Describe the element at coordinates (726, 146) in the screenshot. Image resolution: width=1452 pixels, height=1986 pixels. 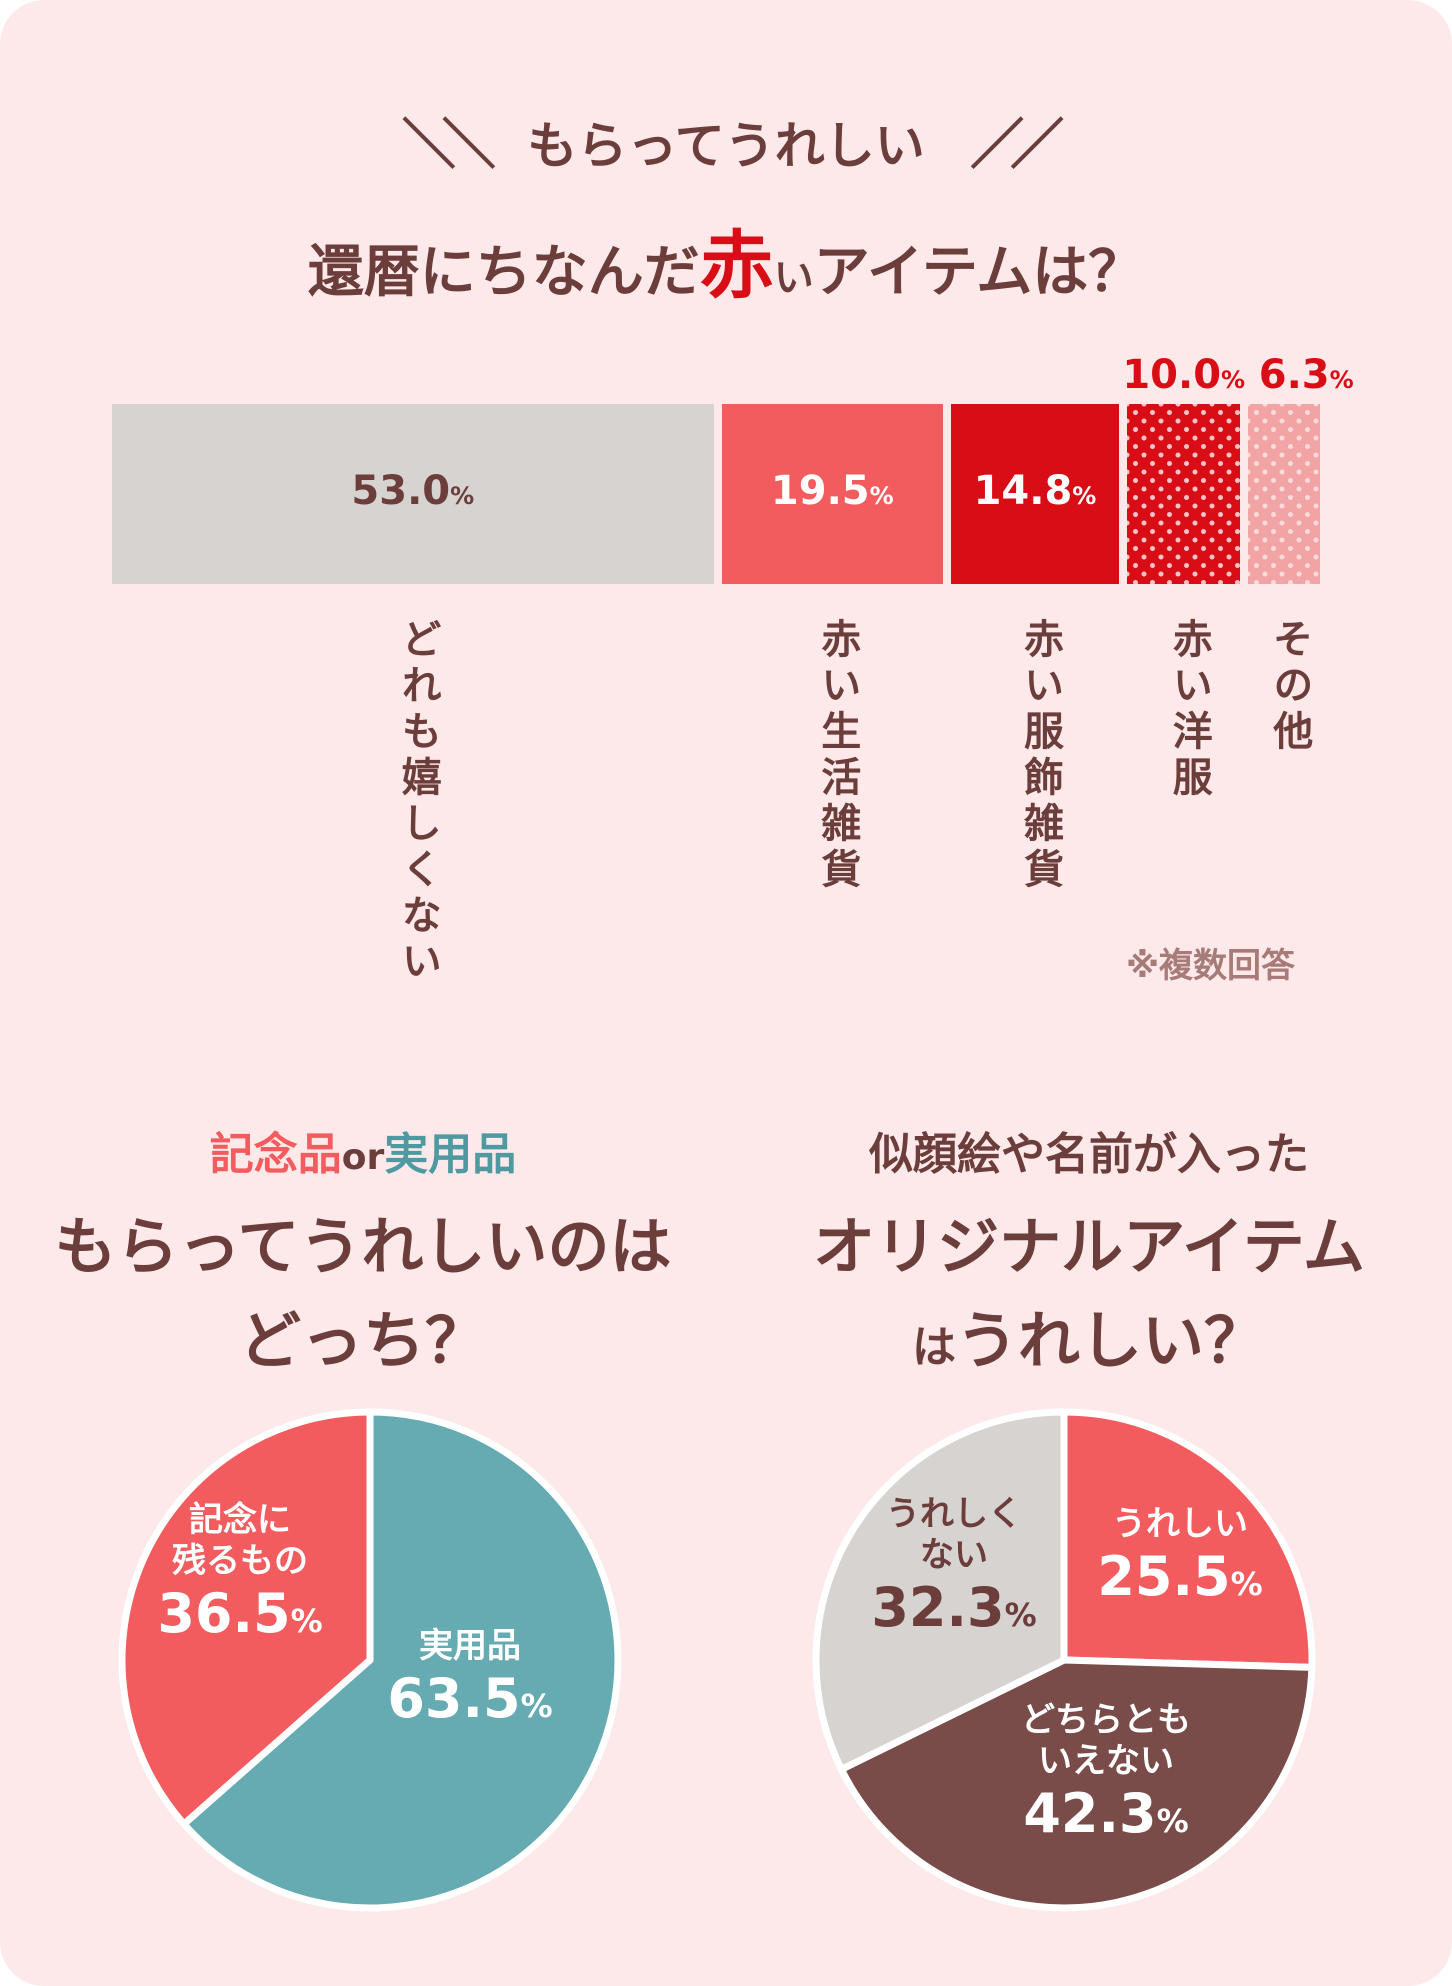
I see `header-subtitle: もらってうれしい` at that location.